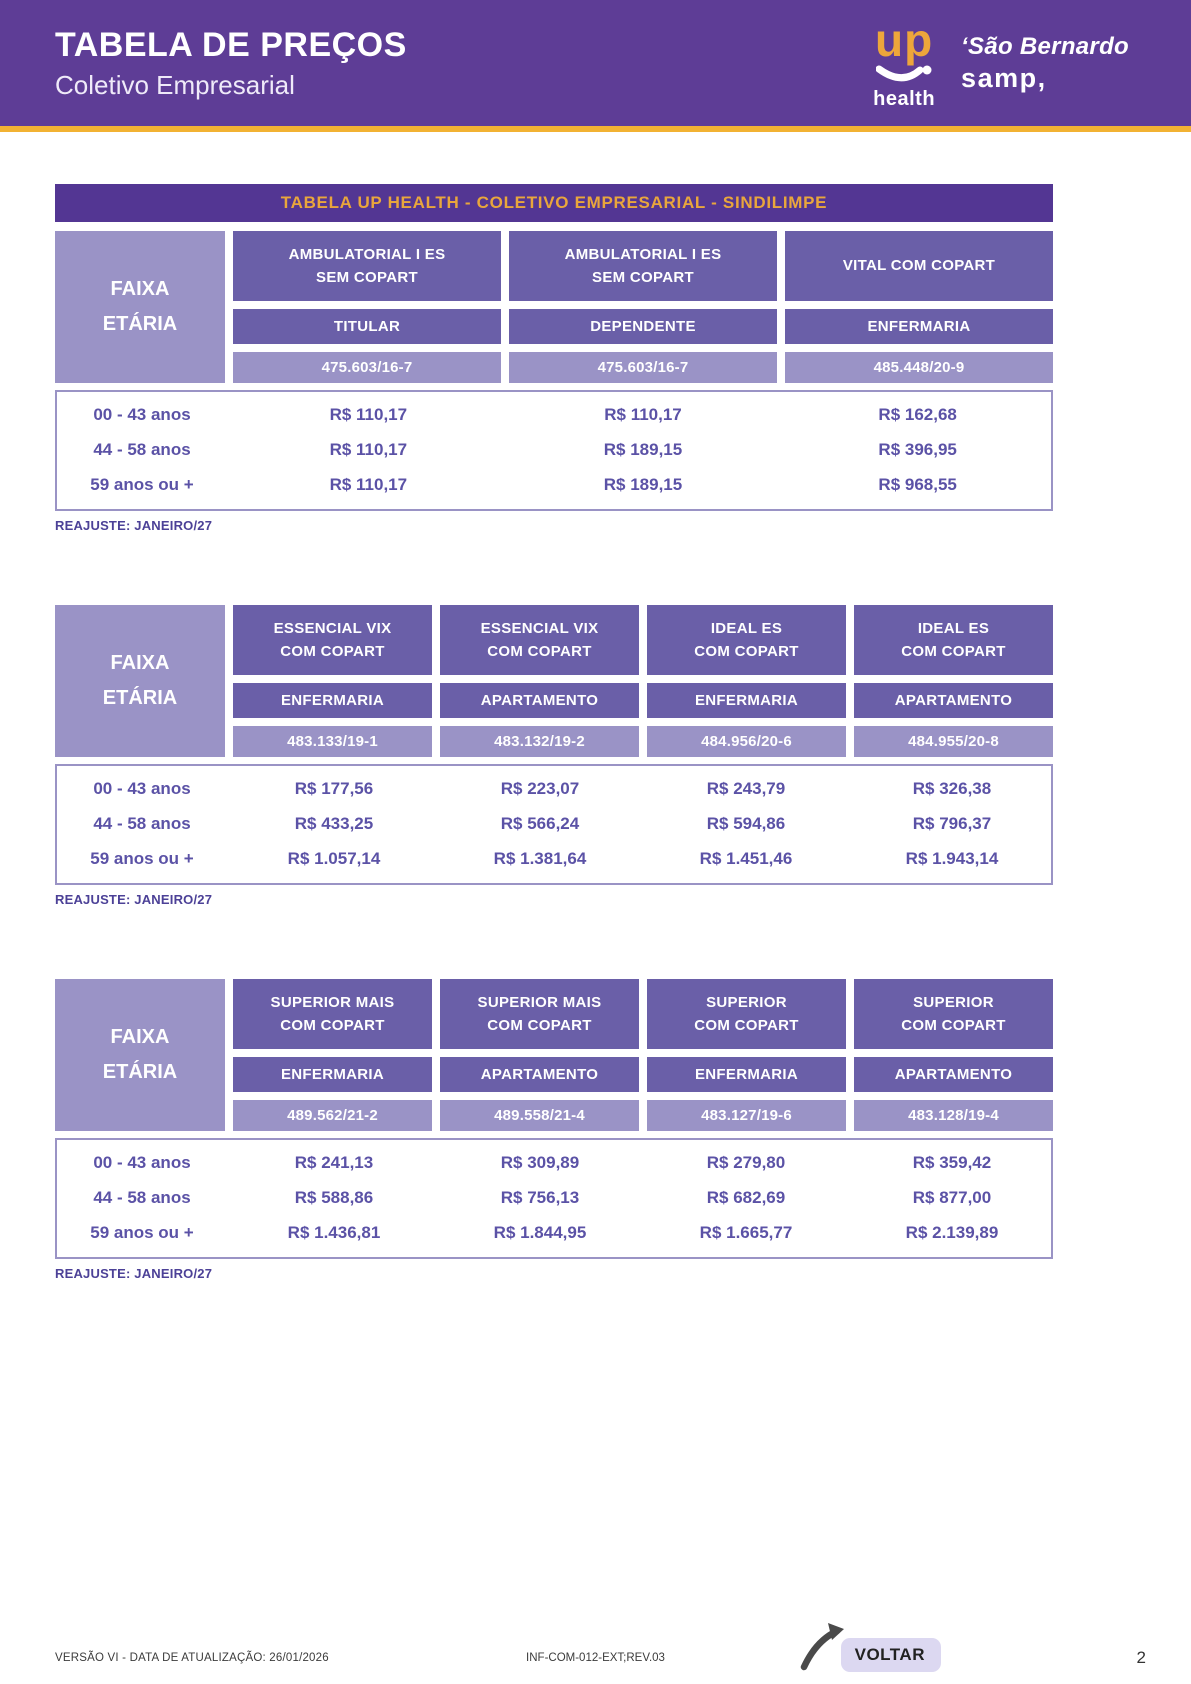 This screenshot has height=1684, width=1191. I want to click on plan-code: 484.955/20-8, so click(953, 741).